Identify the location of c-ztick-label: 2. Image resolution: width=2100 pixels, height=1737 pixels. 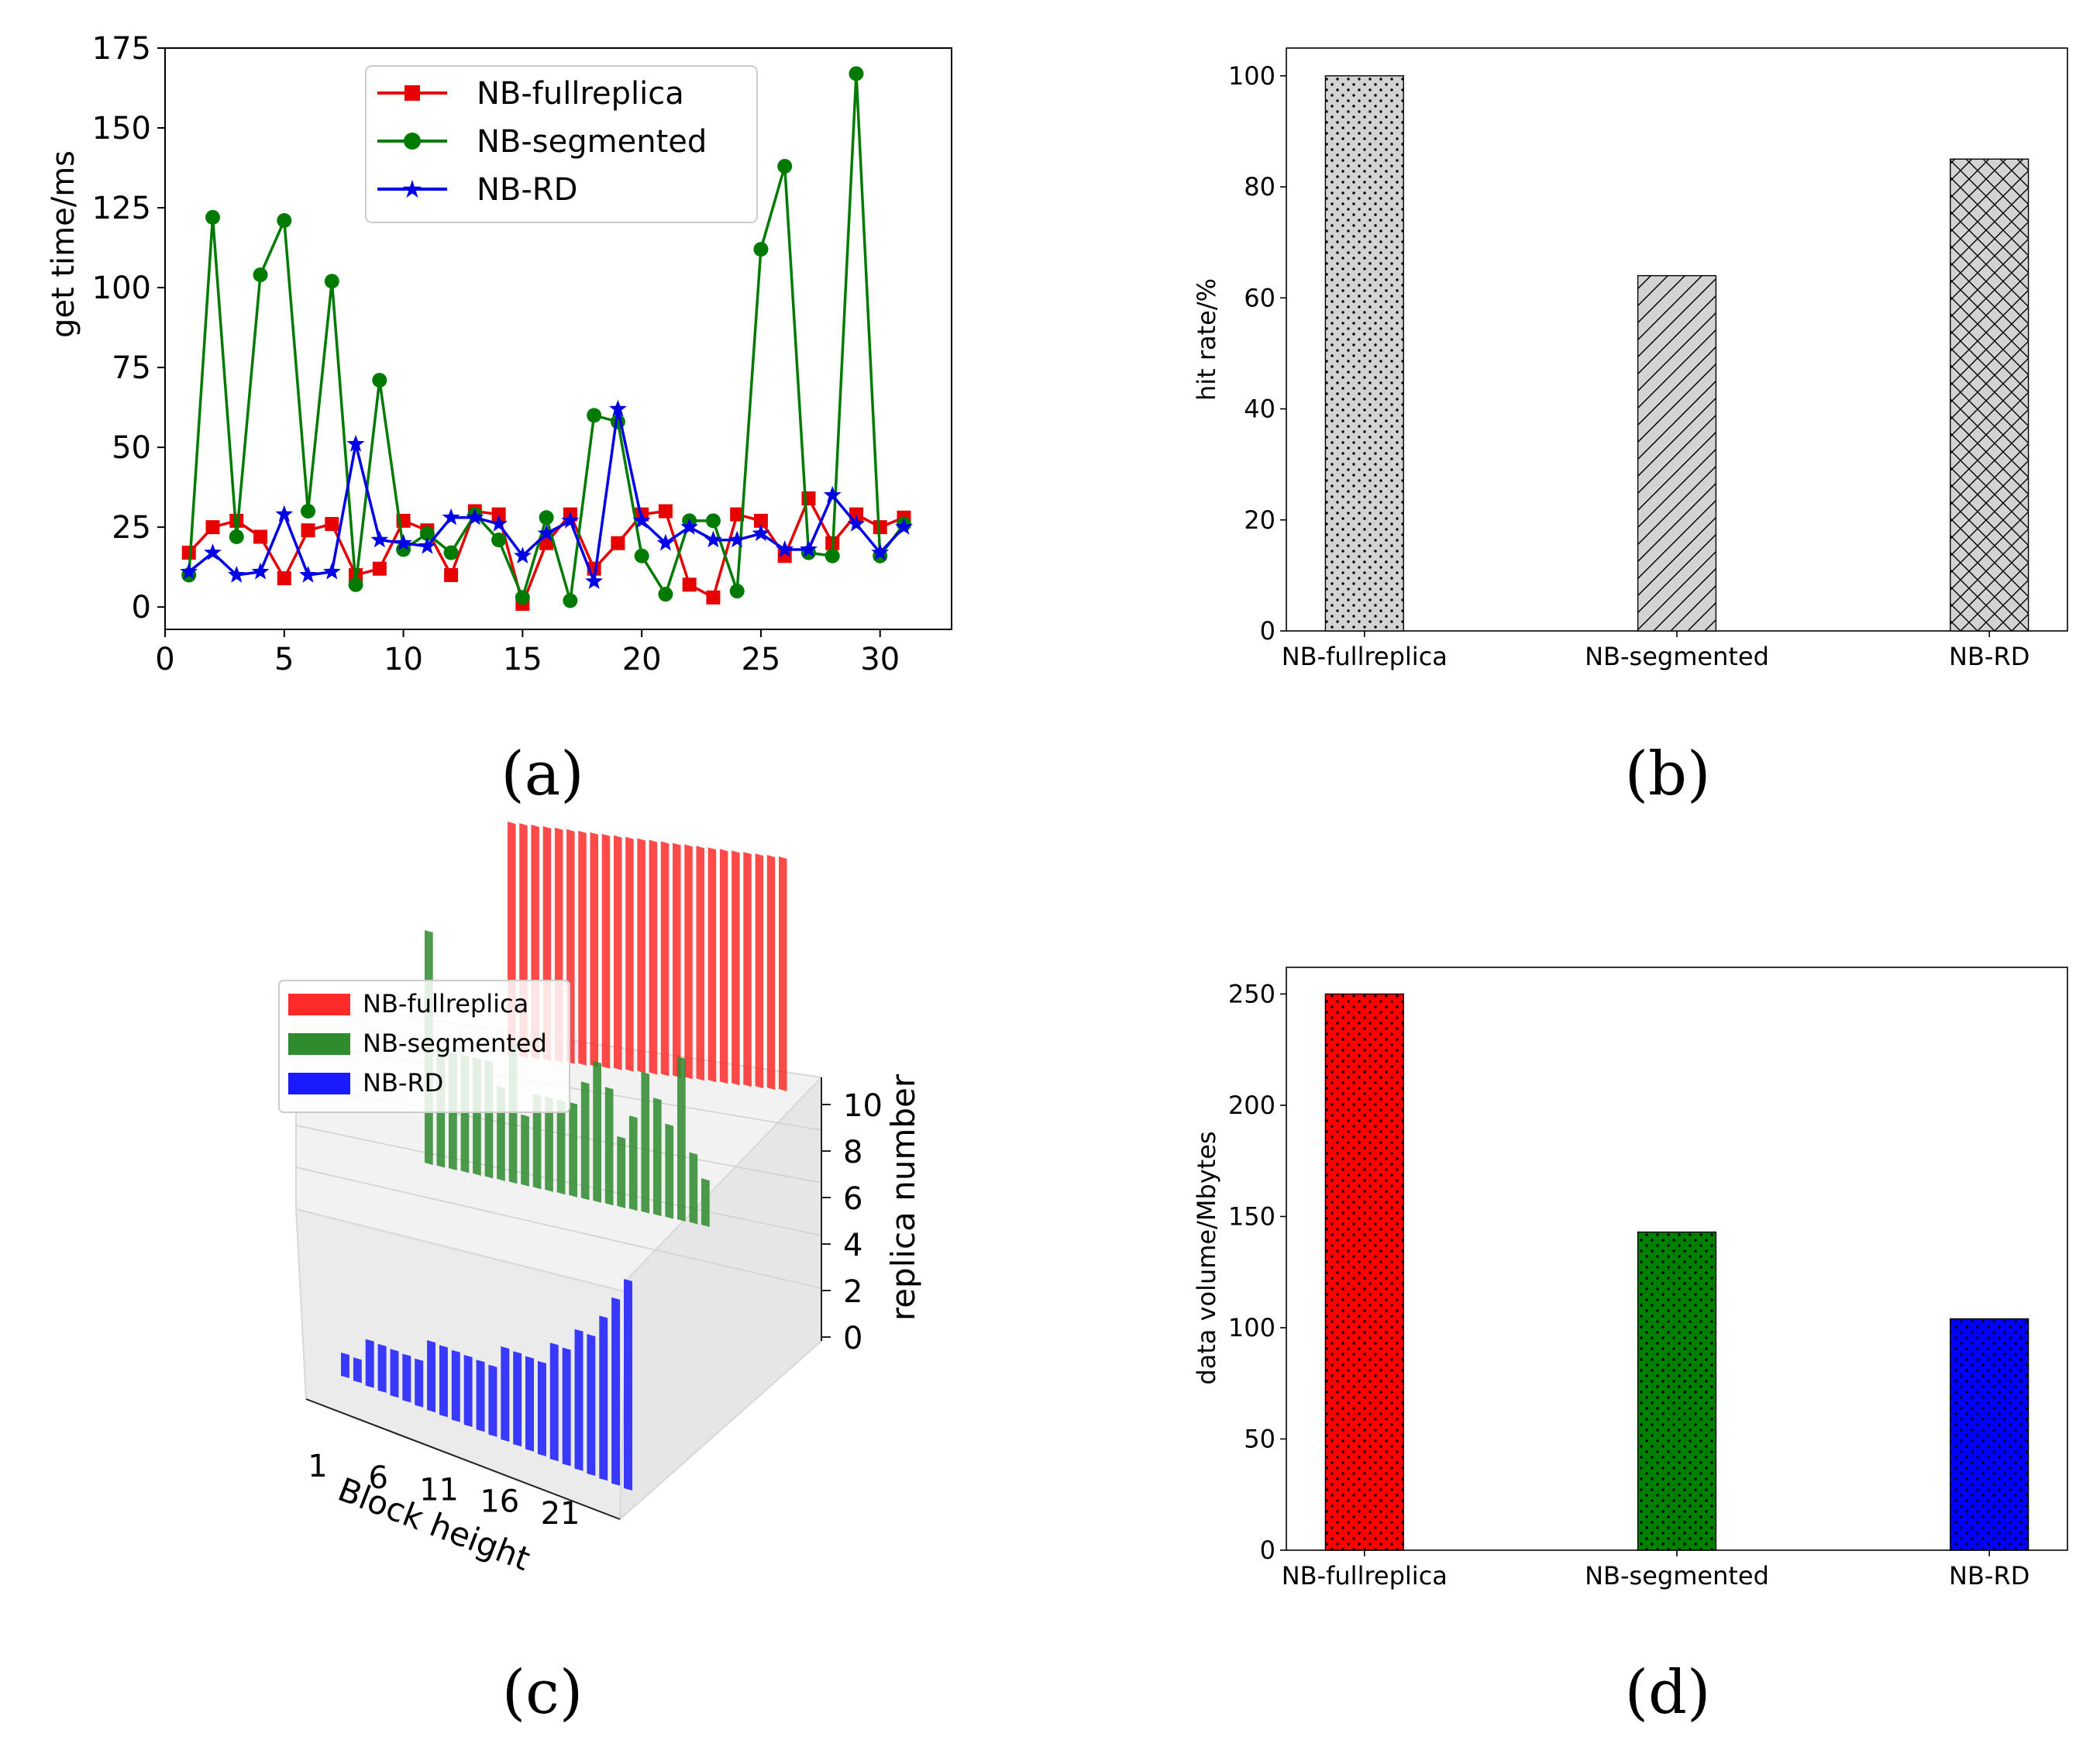
(853, 1292).